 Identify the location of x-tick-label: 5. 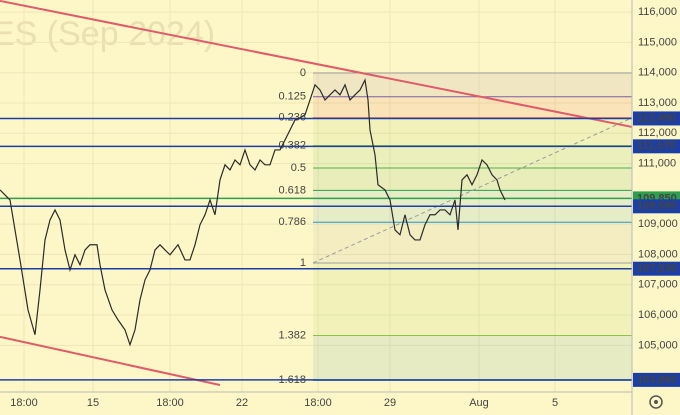
(555, 403).